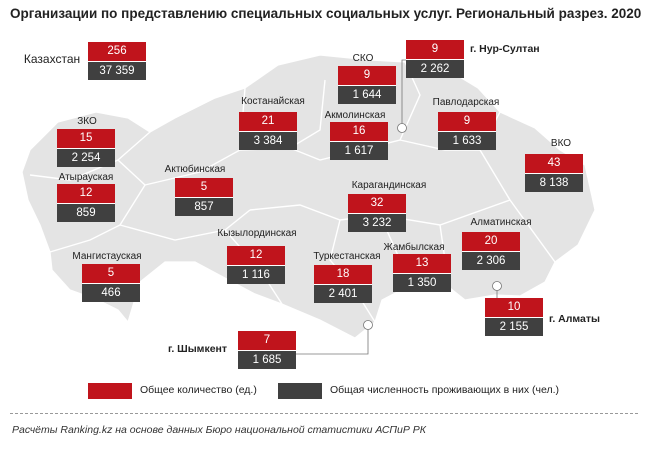  What do you see at coordinates (363, 58) in the screenshot?
I see `label-sko: СКО` at bounding box center [363, 58].